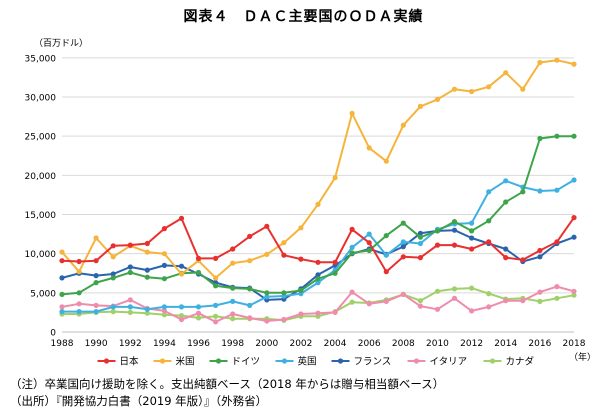  Describe the element at coordinates (369, 344) in the screenshot. I see `x-tick-label: 2006` at that location.